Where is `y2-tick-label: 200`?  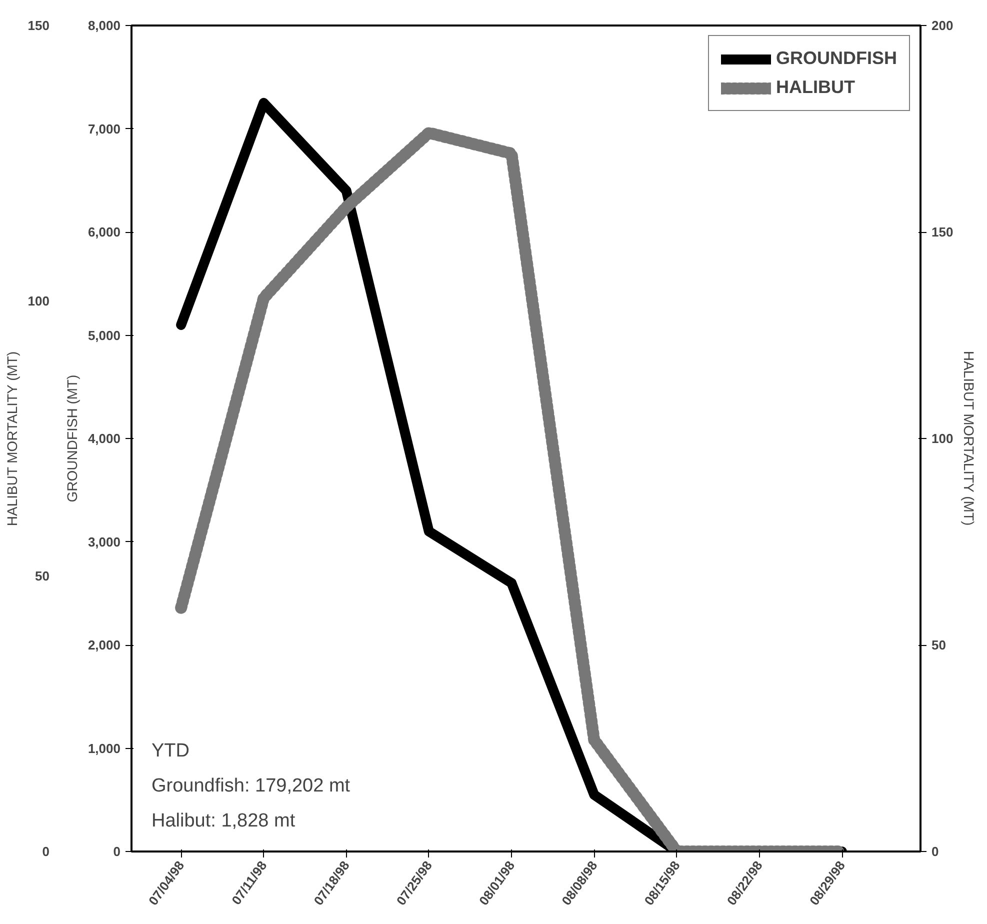
y2-tick-label: 200 is located at coordinates (943, 25).